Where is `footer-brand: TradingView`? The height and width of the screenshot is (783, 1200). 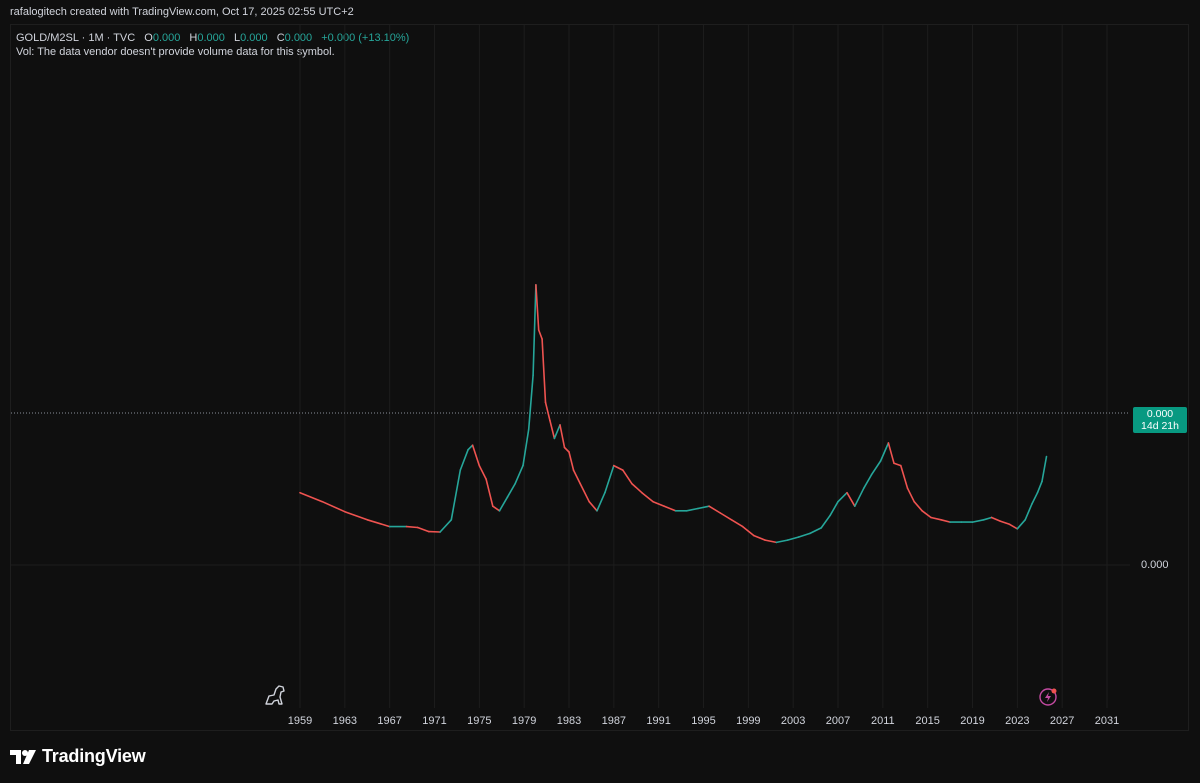
footer-brand: TradingView is located at coordinates (94, 756).